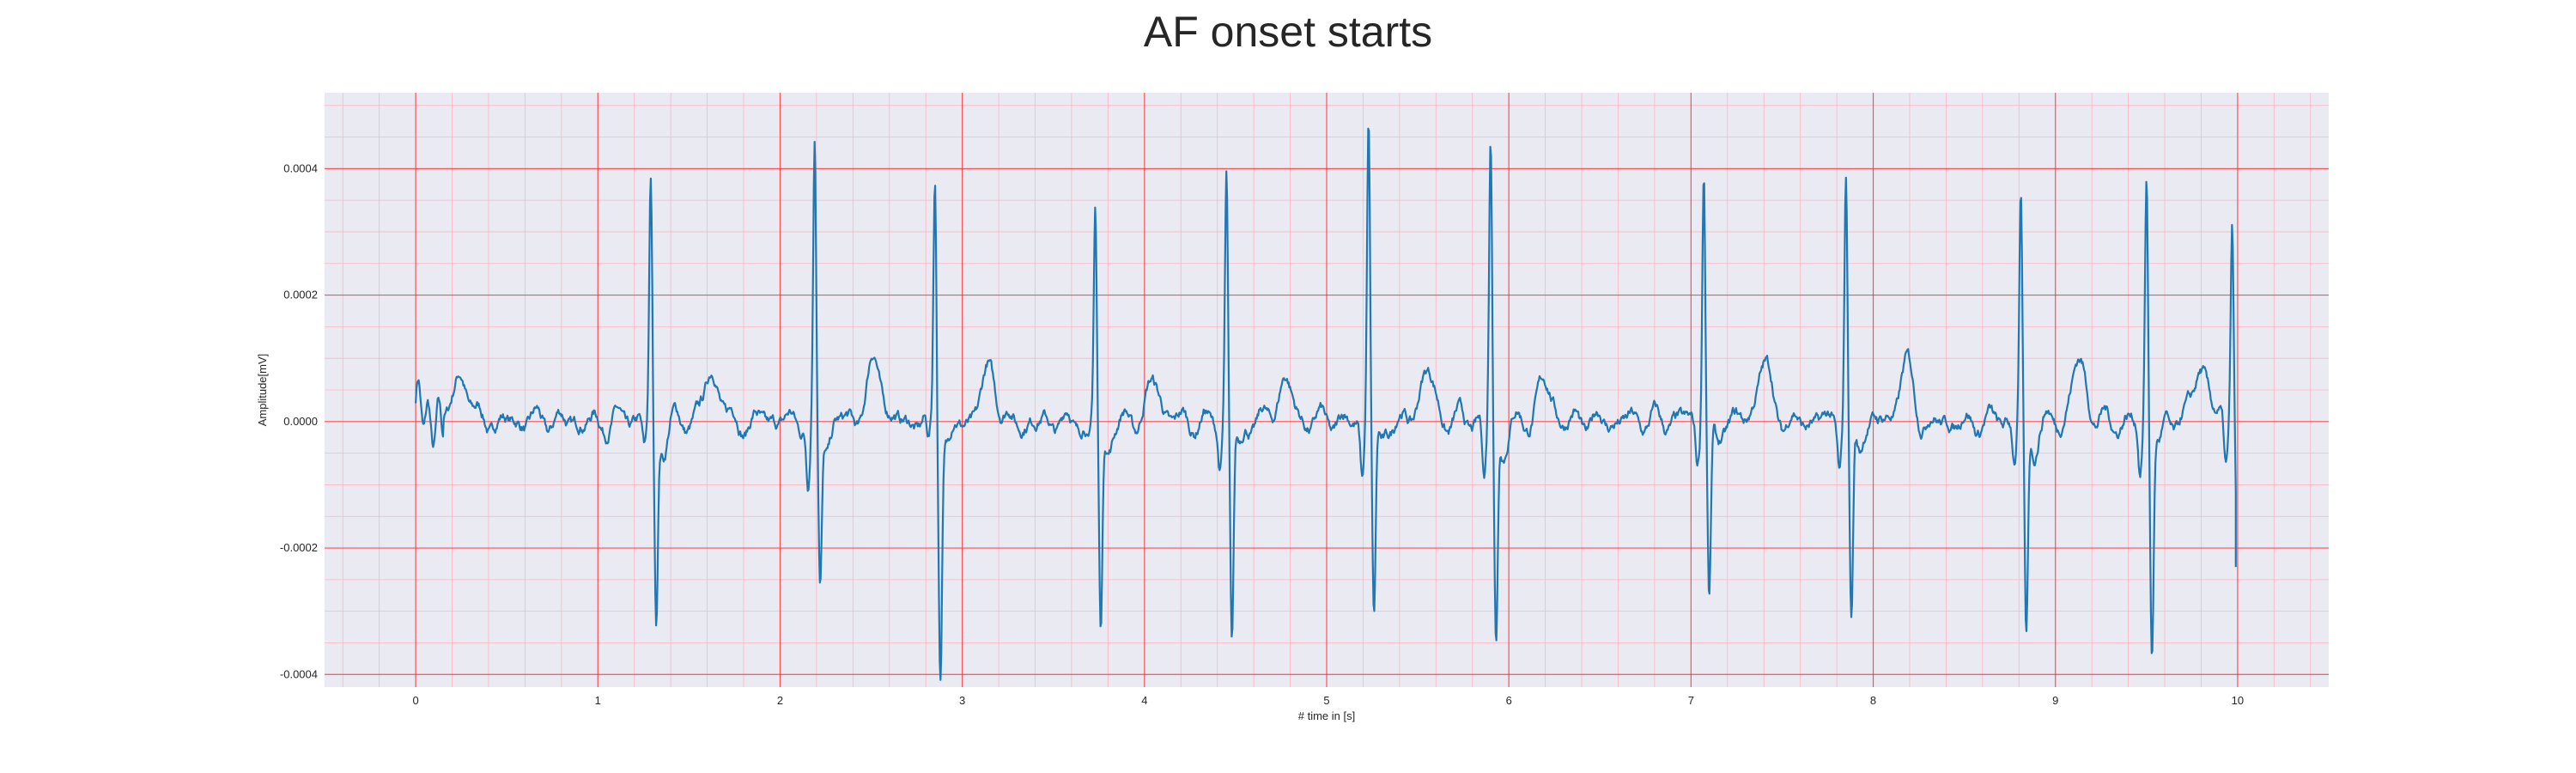 The width and height of the screenshot is (2576, 773). I want to click on x-axis-label: # time in [s], so click(1327, 715).